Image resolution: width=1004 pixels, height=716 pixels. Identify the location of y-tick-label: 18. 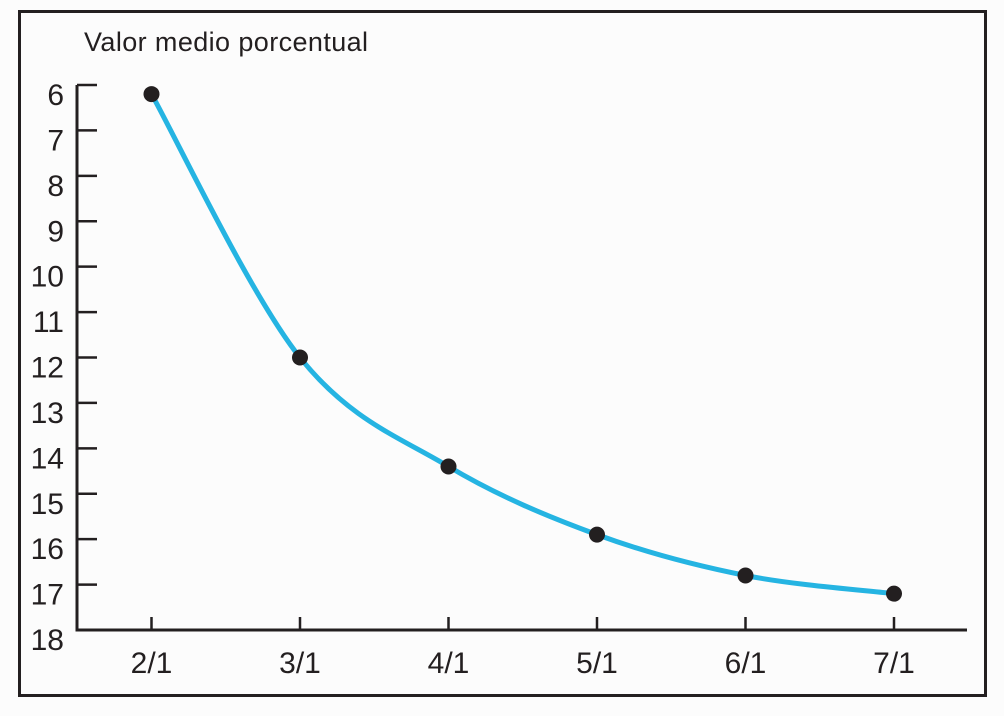
(47, 640).